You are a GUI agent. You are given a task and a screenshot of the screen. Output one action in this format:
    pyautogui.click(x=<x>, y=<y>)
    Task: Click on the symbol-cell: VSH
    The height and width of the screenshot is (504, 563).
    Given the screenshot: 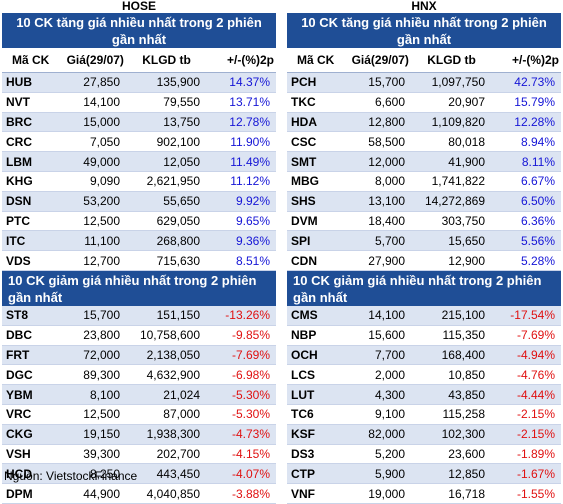 What is the action you would take?
    pyautogui.click(x=18, y=453)
    